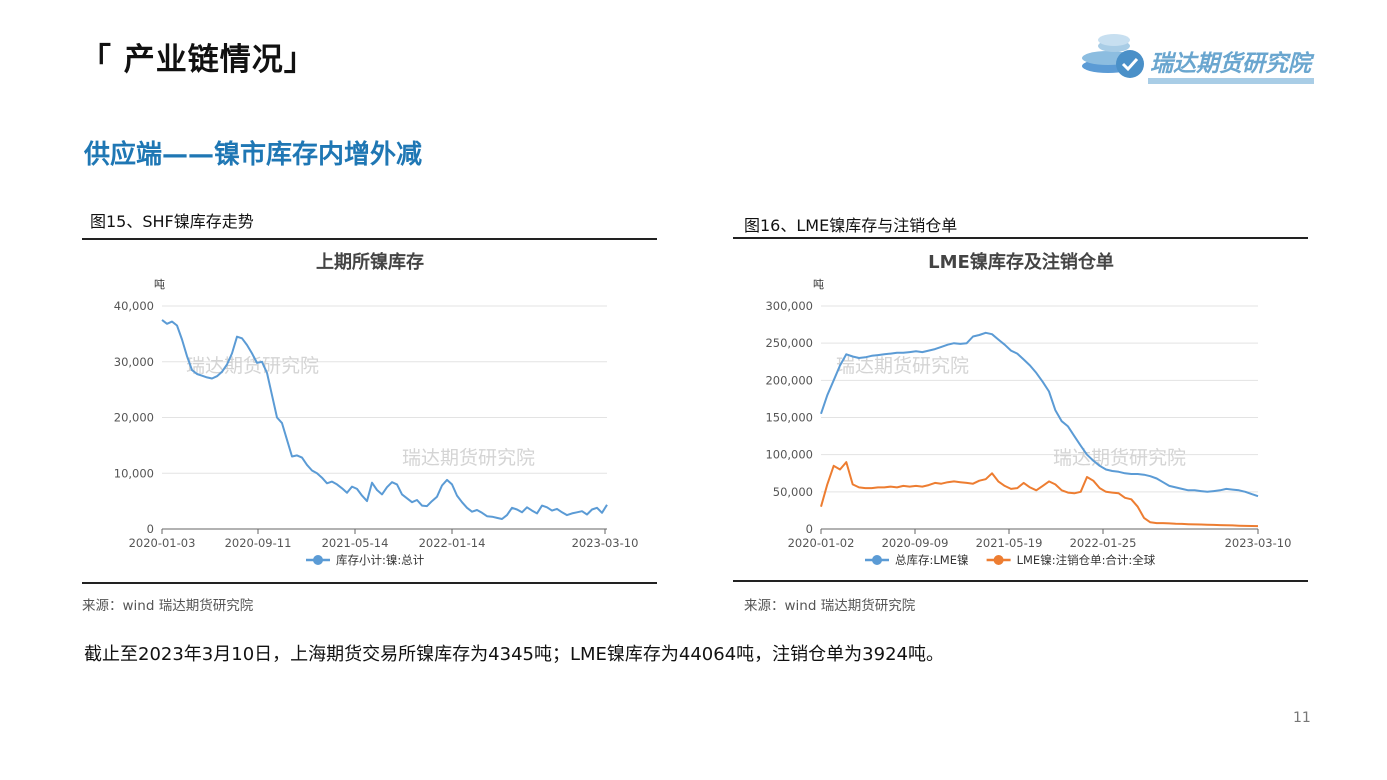  What do you see at coordinates (830, 606) in the screenshot?
I see `figure-source-16: 来源：wind 瑞达期货研究院` at bounding box center [830, 606].